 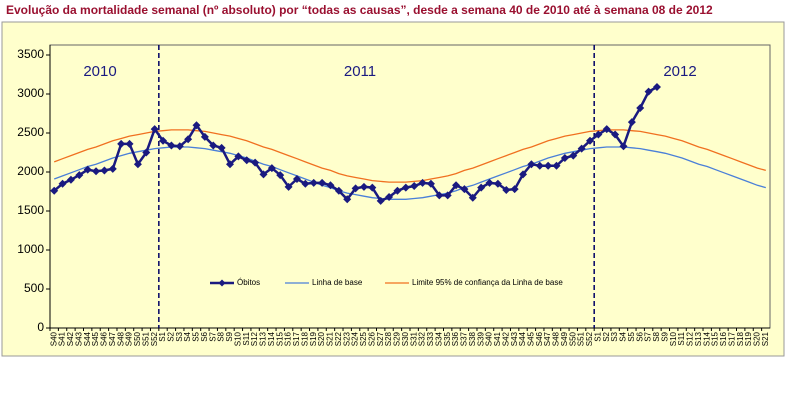 What do you see at coordinates (472, 338) in the screenshot?
I see `x-tick-label: S38` at bounding box center [472, 338].